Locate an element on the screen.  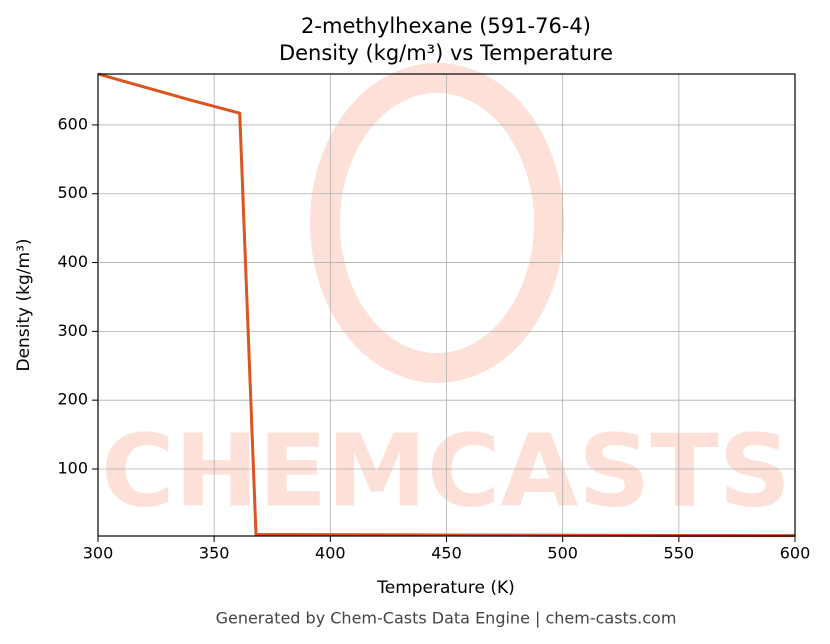
x-tick-label: 300 is located at coordinates (98, 553).